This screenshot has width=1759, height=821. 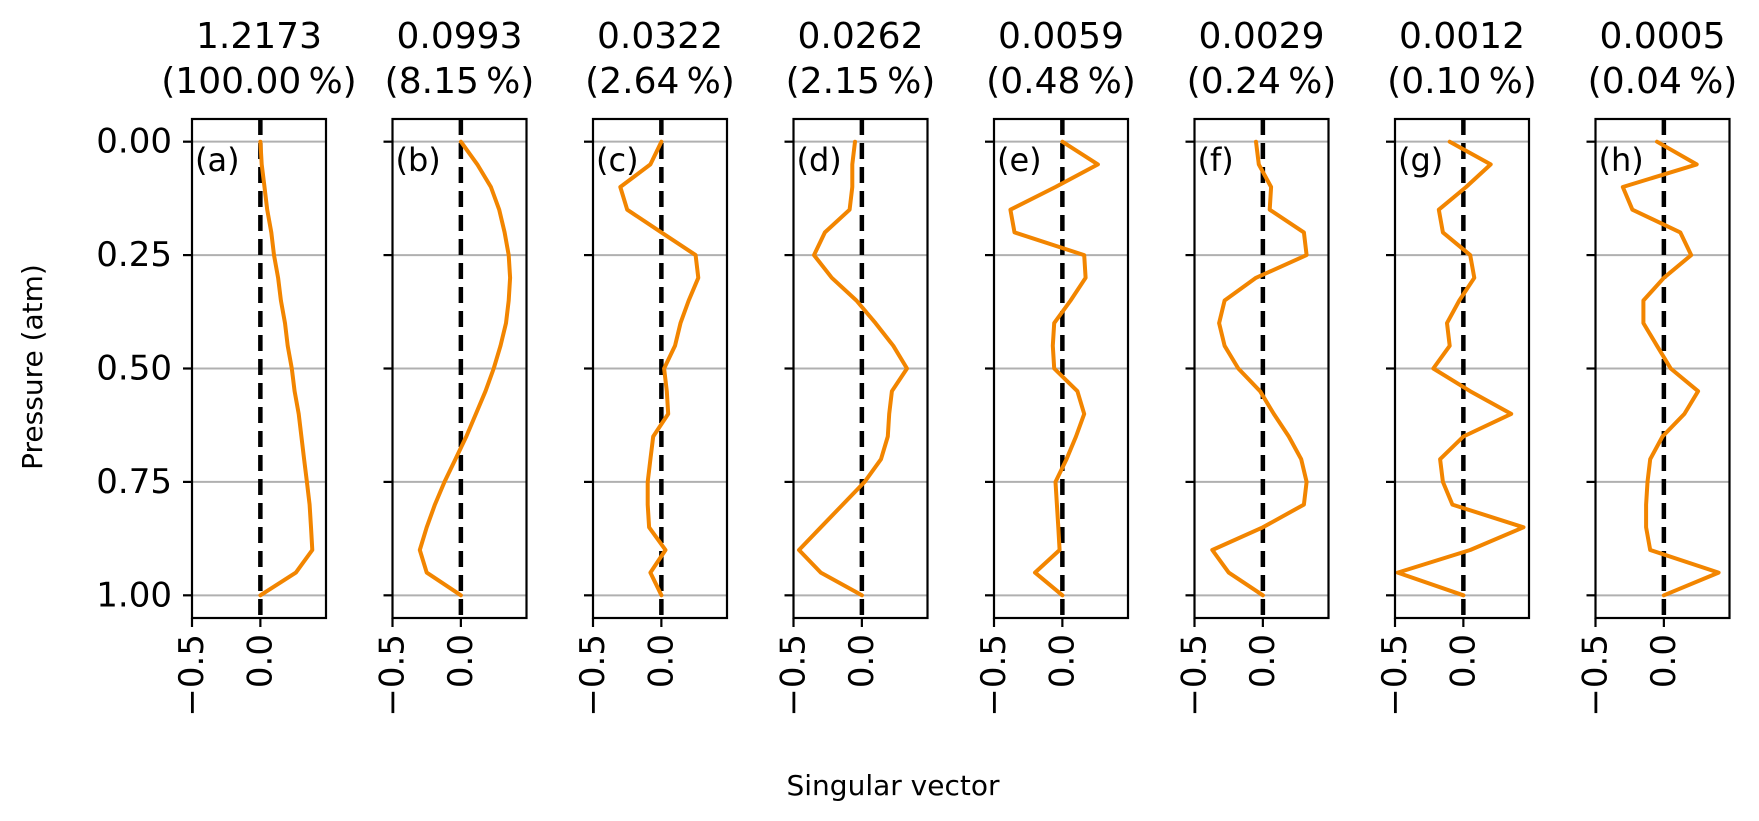 What do you see at coordinates (32, 367) in the screenshot?
I see `y-axis-label: Pressure (atm)` at bounding box center [32, 367].